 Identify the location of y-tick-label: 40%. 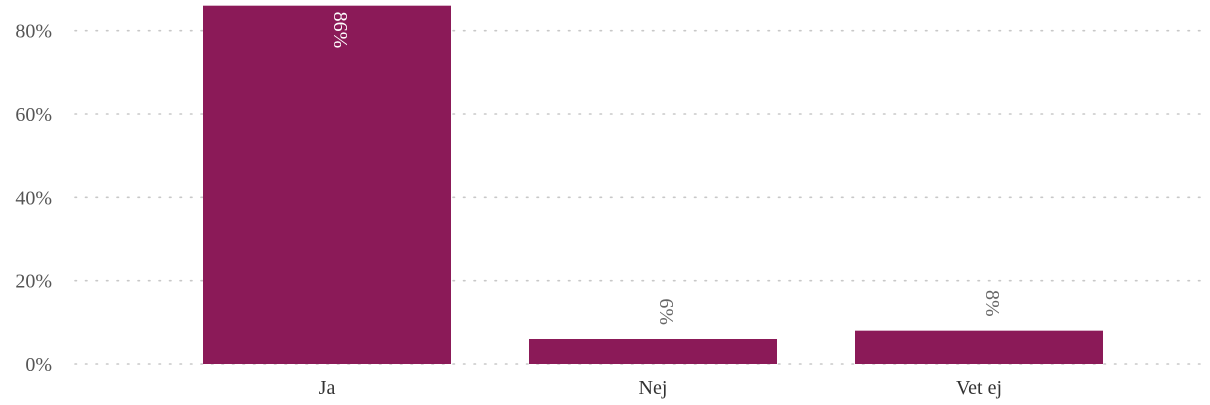
(33, 198).